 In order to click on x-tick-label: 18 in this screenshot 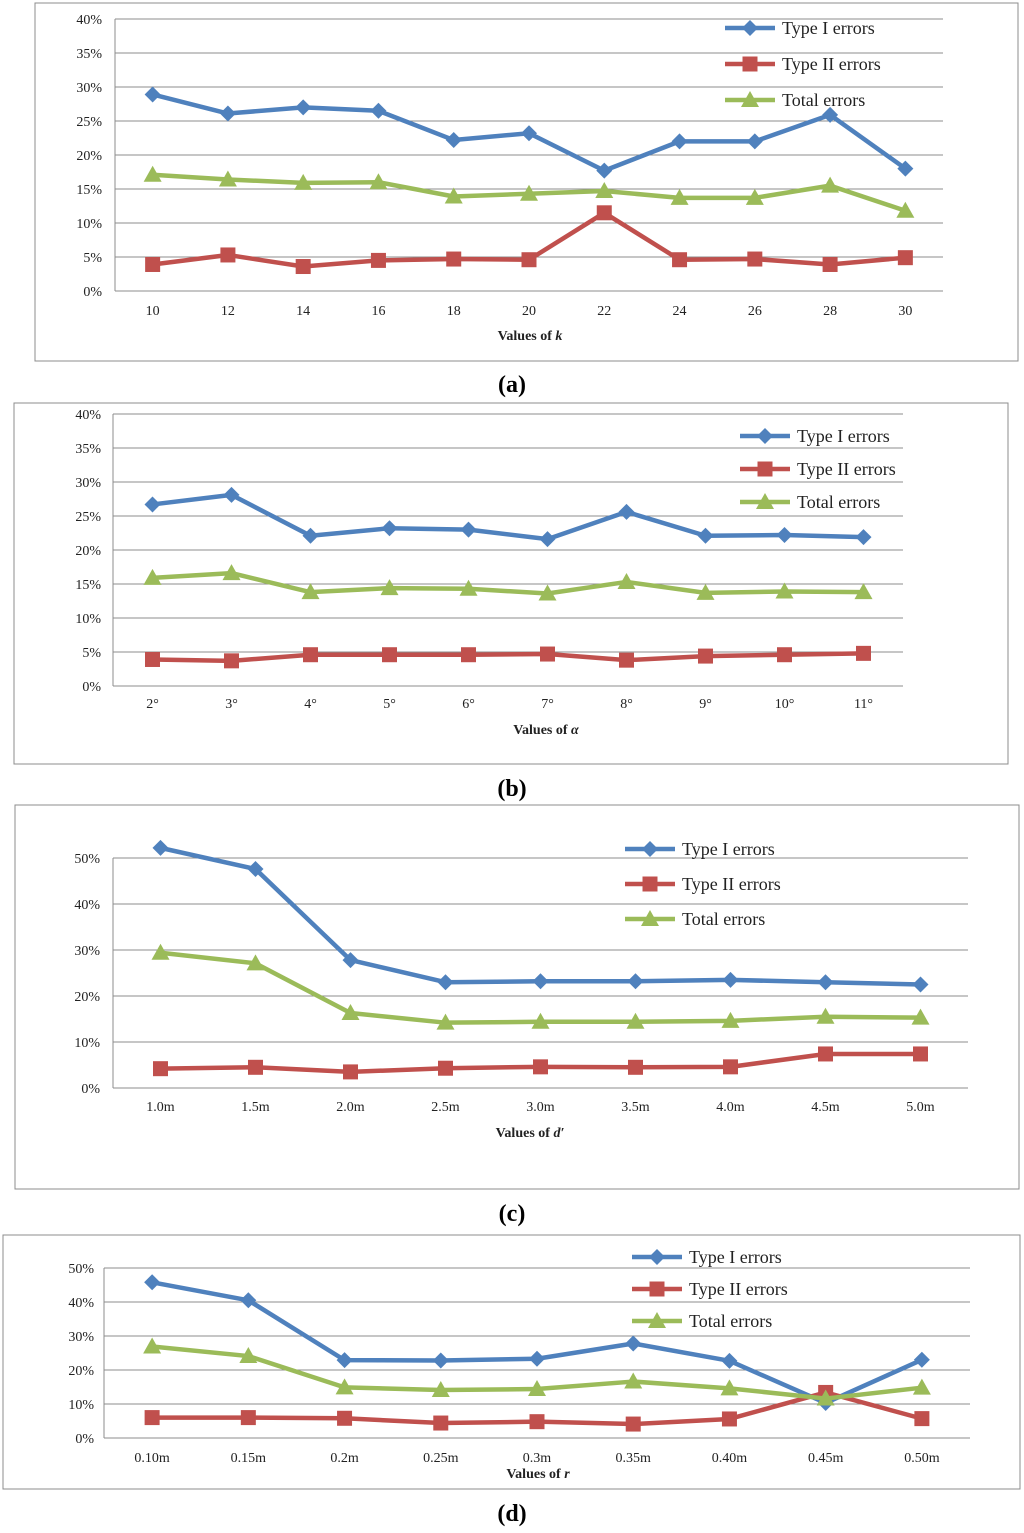, I will do `click(454, 311)`.